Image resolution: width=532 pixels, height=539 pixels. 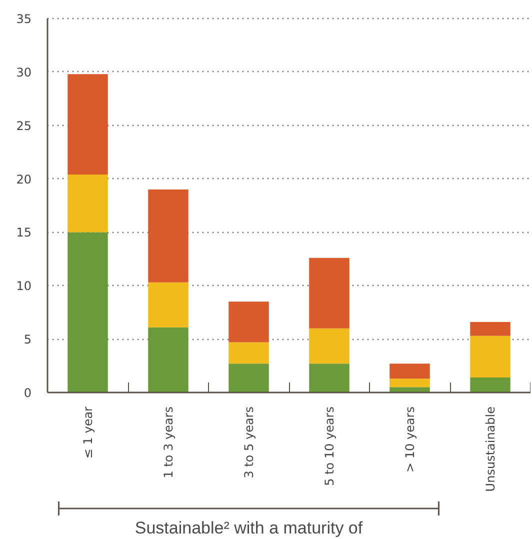 I want to click on x-tick-label: 5 to 10 years, so click(x=329, y=446).